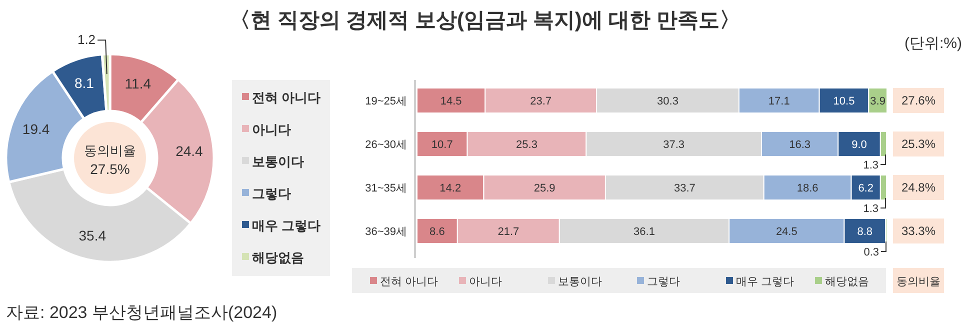 This screenshot has height=326, width=970. What do you see at coordinates (138, 84) in the screenshot?
I see `data-label: 11.4` at bounding box center [138, 84].